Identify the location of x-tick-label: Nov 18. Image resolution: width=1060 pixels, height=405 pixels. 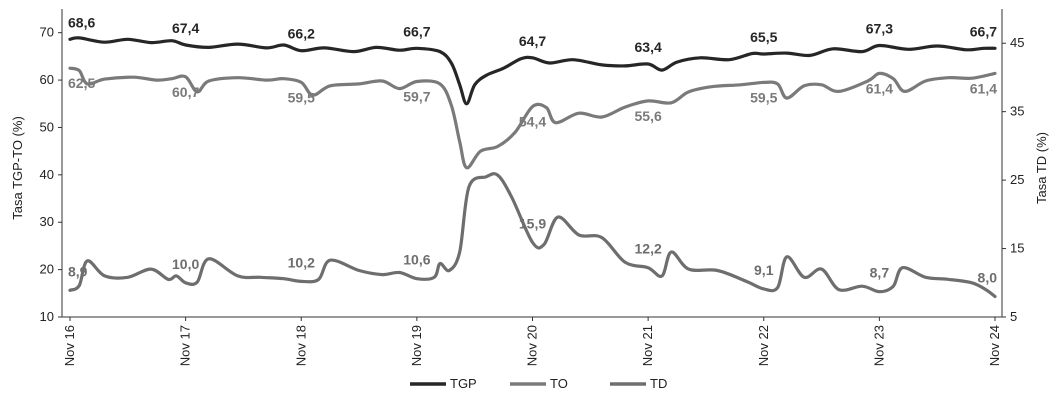
(300, 345).